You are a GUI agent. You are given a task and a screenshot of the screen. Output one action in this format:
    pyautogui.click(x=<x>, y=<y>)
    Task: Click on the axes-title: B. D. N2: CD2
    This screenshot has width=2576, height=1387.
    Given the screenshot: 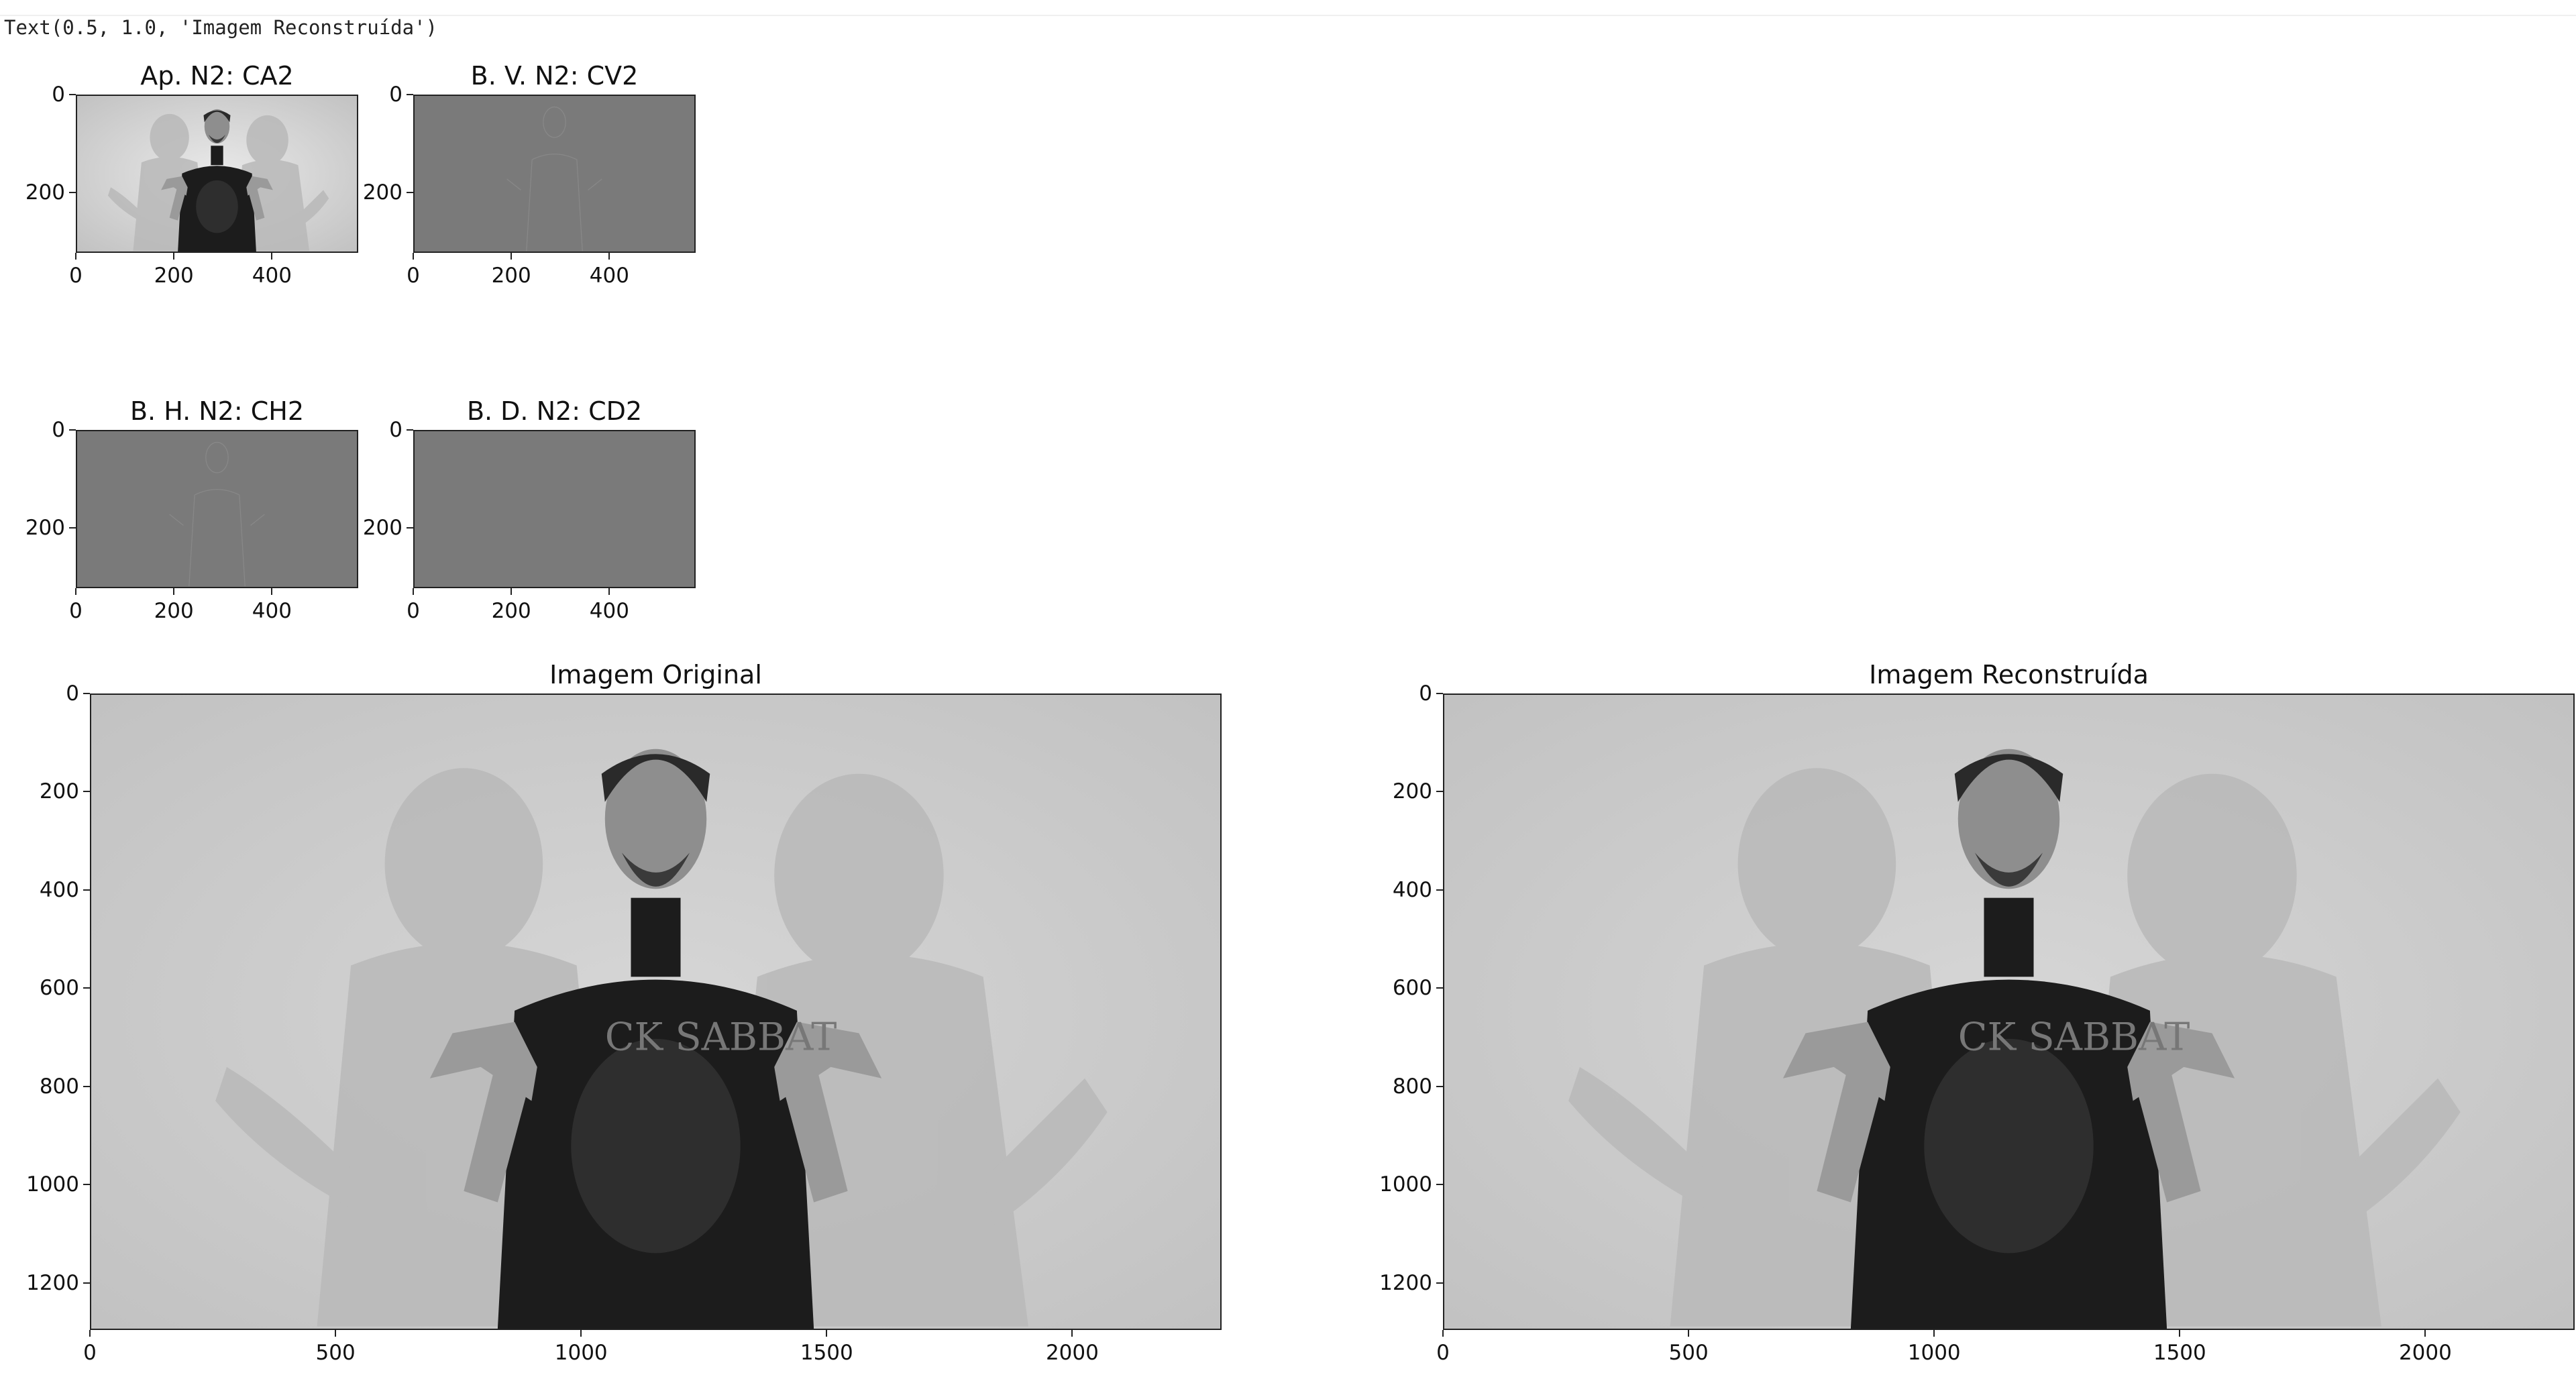 What is the action you would take?
    pyautogui.click(x=554, y=411)
    